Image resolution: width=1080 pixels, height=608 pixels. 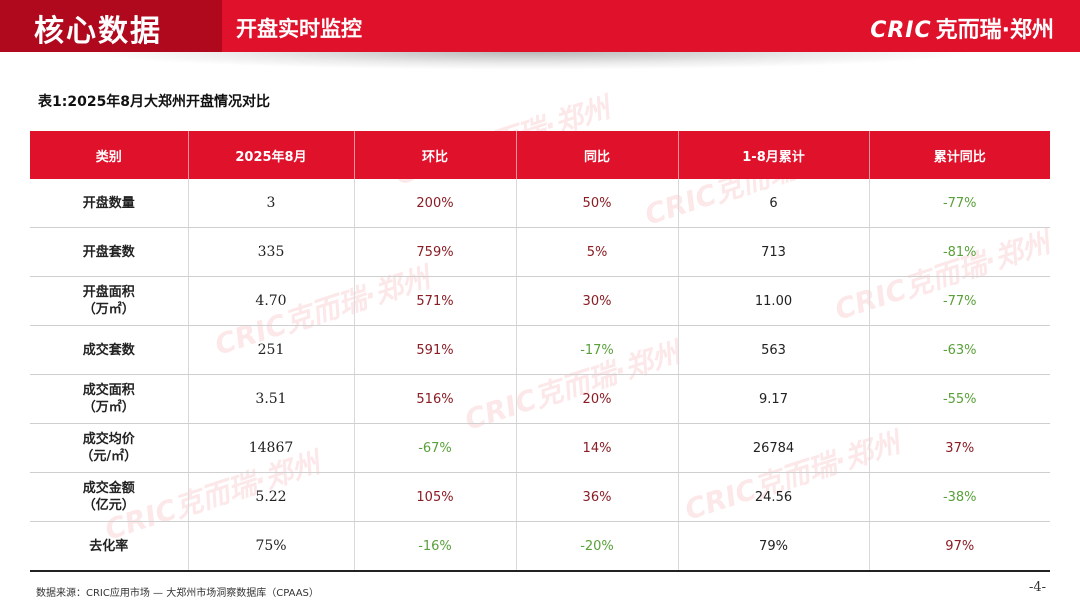 I want to click on cell-mom: -16%, so click(x=435, y=546).